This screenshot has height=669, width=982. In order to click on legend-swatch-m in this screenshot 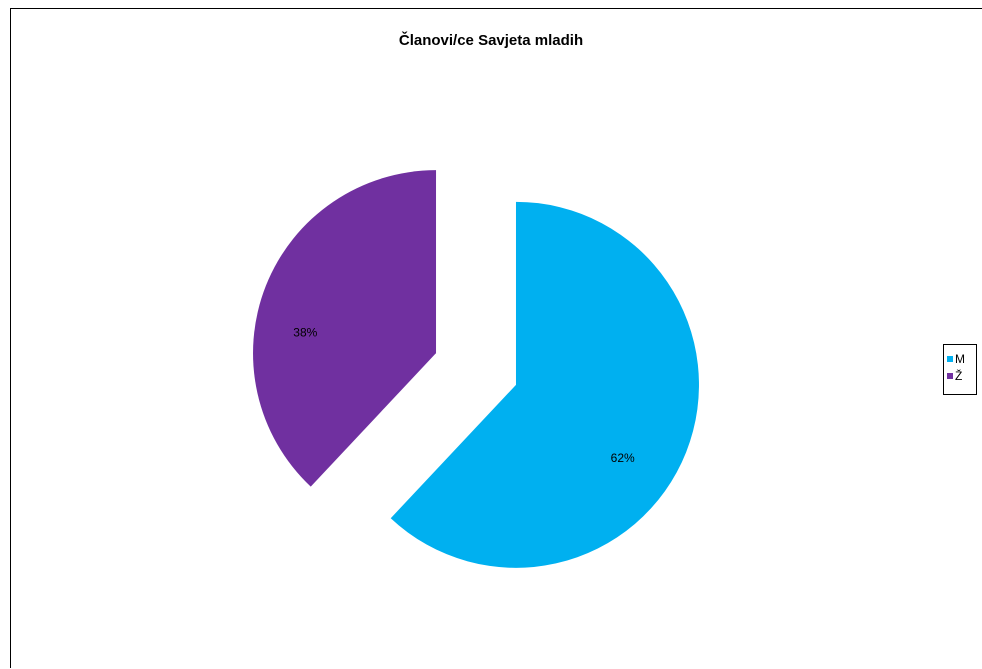, I will do `click(950, 358)`.